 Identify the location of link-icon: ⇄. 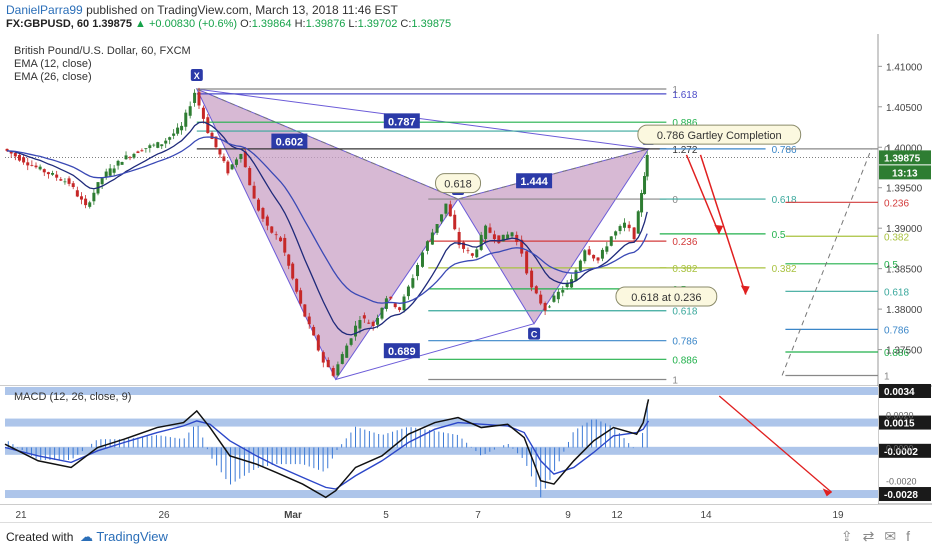
(873, 536).